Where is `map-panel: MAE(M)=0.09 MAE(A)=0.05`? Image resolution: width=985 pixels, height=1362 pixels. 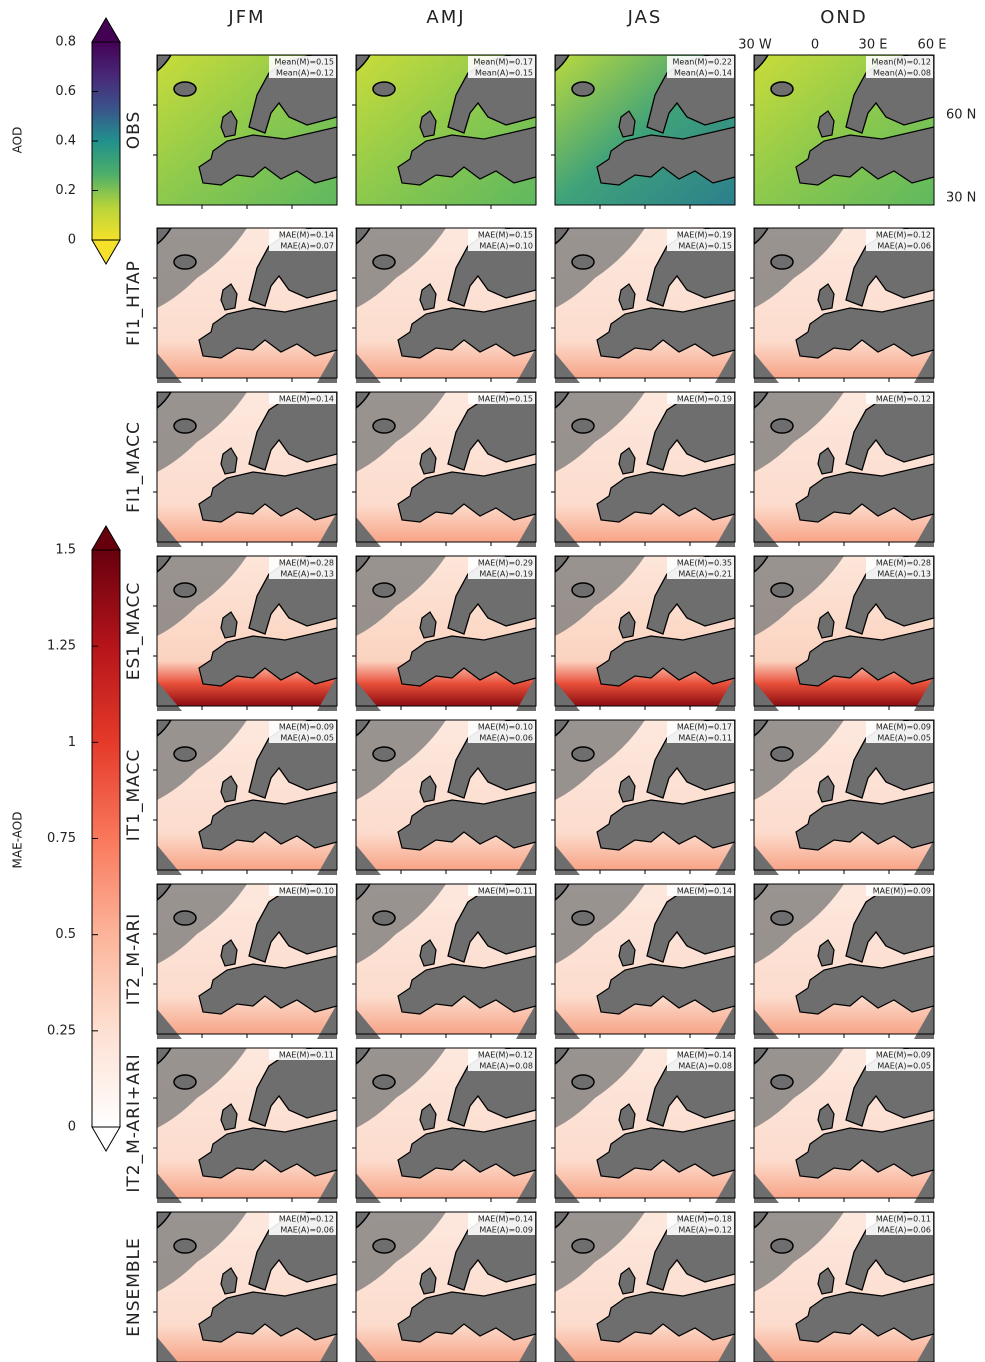
map-panel: MAE(M)=0.09 MAE(A)=0.05 is located at coordinates (842, 797).